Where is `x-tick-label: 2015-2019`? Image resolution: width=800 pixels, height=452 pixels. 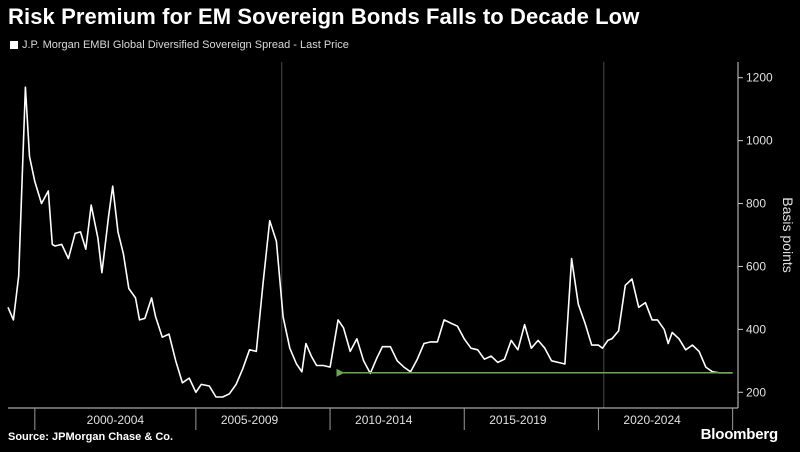 x-tick-label: 2015-2019 is located at coordinates (518, 420).